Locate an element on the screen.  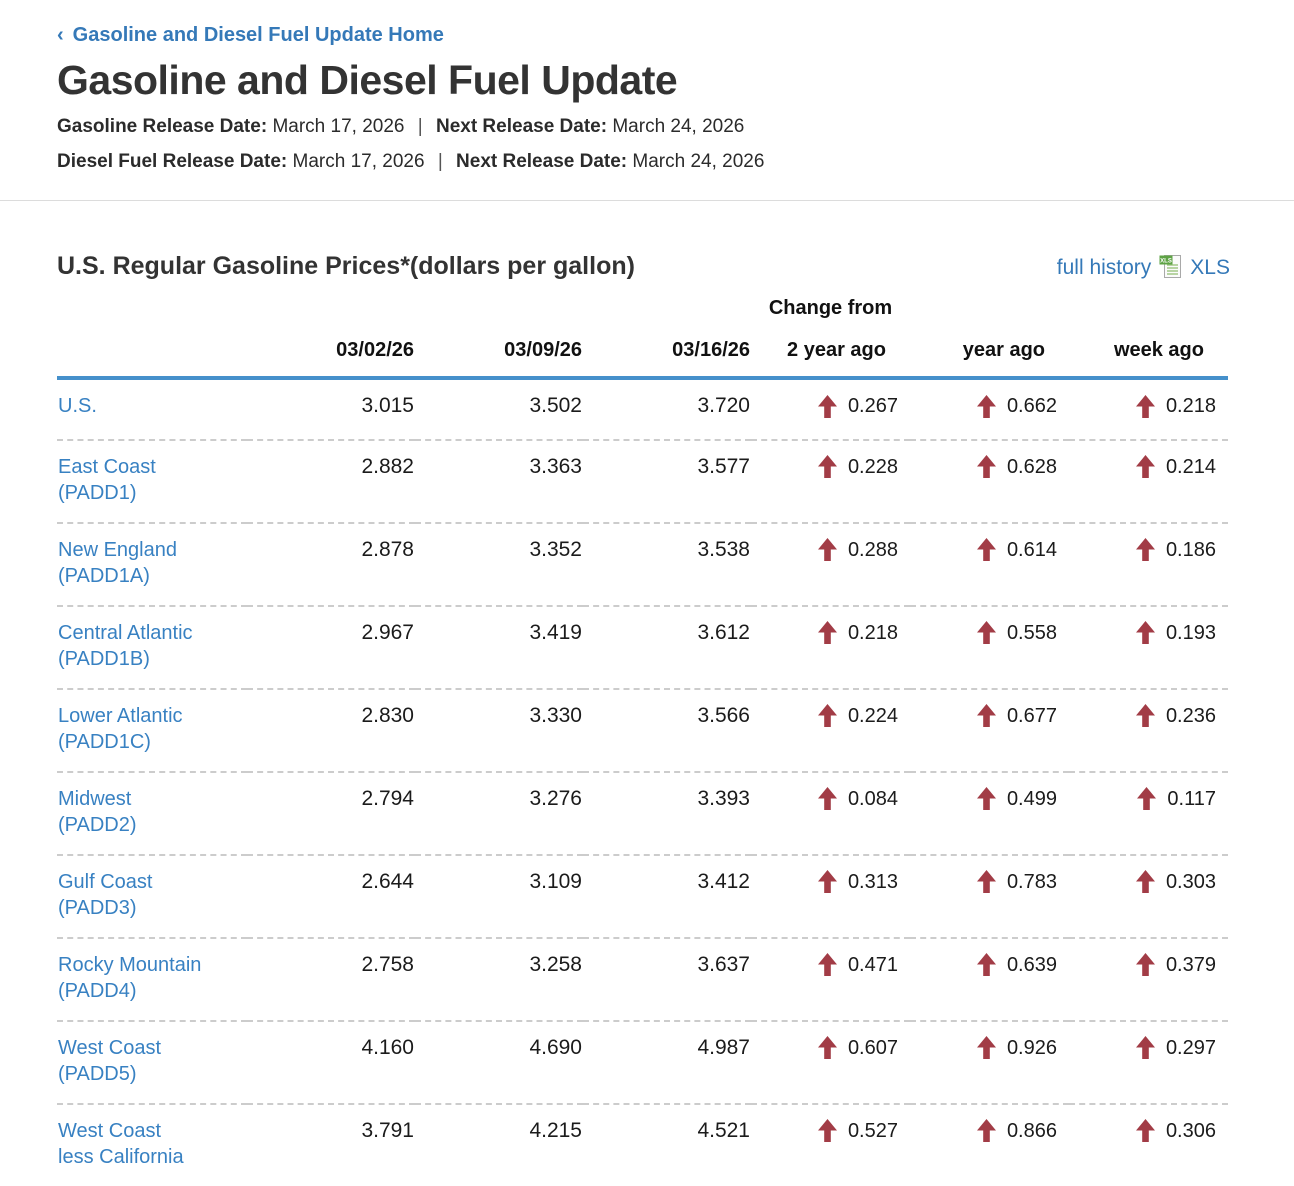
page-title: Gasoline and Diesel Fuel Update is located at coordinates (367, 80).